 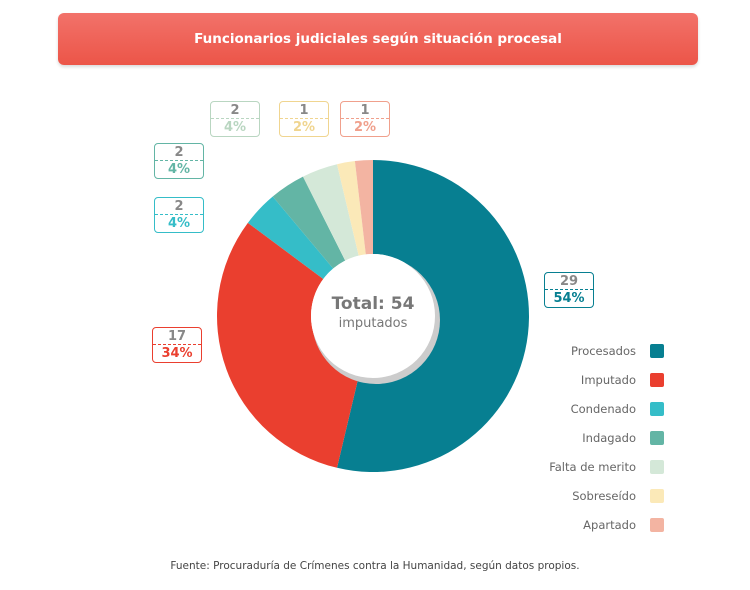 I want to click on data-label-0: 29 54%, so click(x=569, y=290).